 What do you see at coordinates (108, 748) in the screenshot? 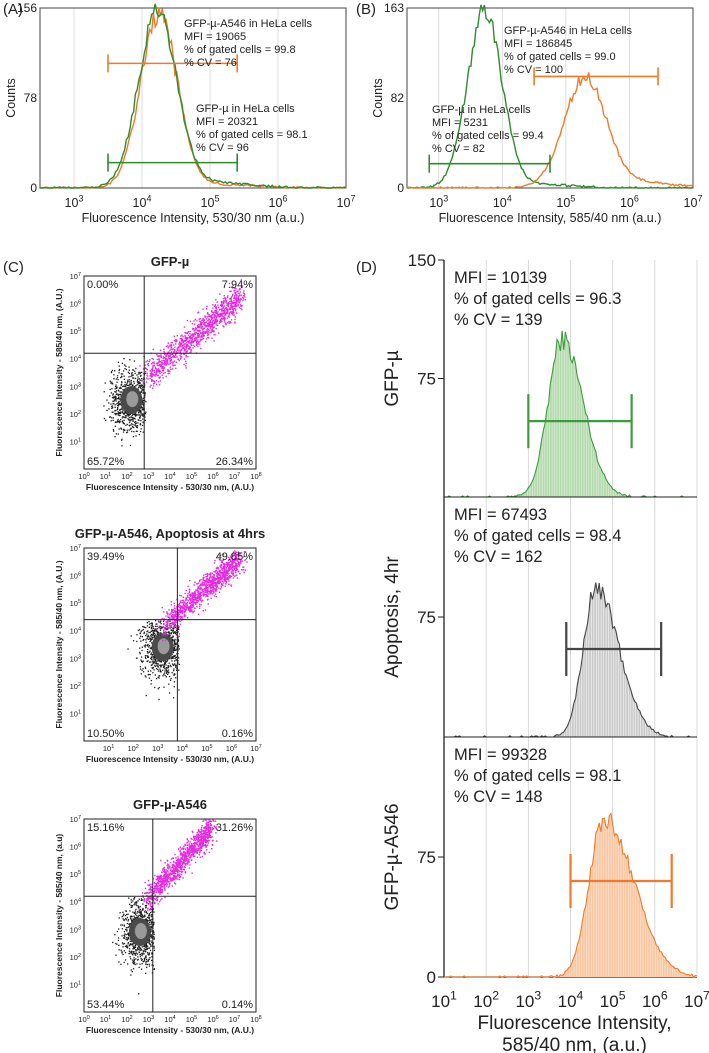
I see `x-tick-label: 101` at bounding box center [108, 748].